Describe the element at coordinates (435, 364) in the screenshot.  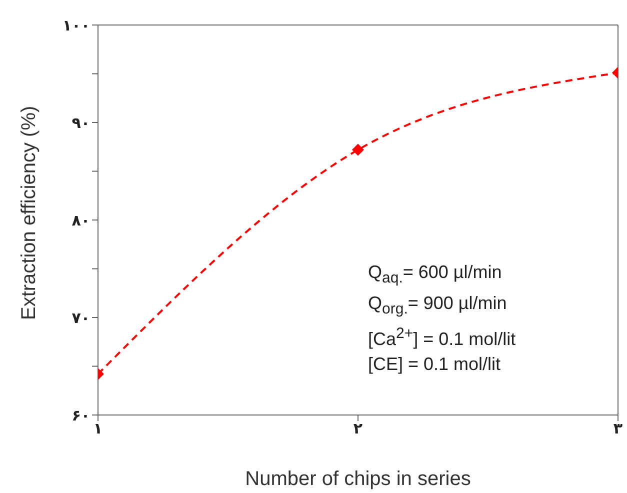
I see `annotation: [CE] = 0.1 mol/lit` at that location.